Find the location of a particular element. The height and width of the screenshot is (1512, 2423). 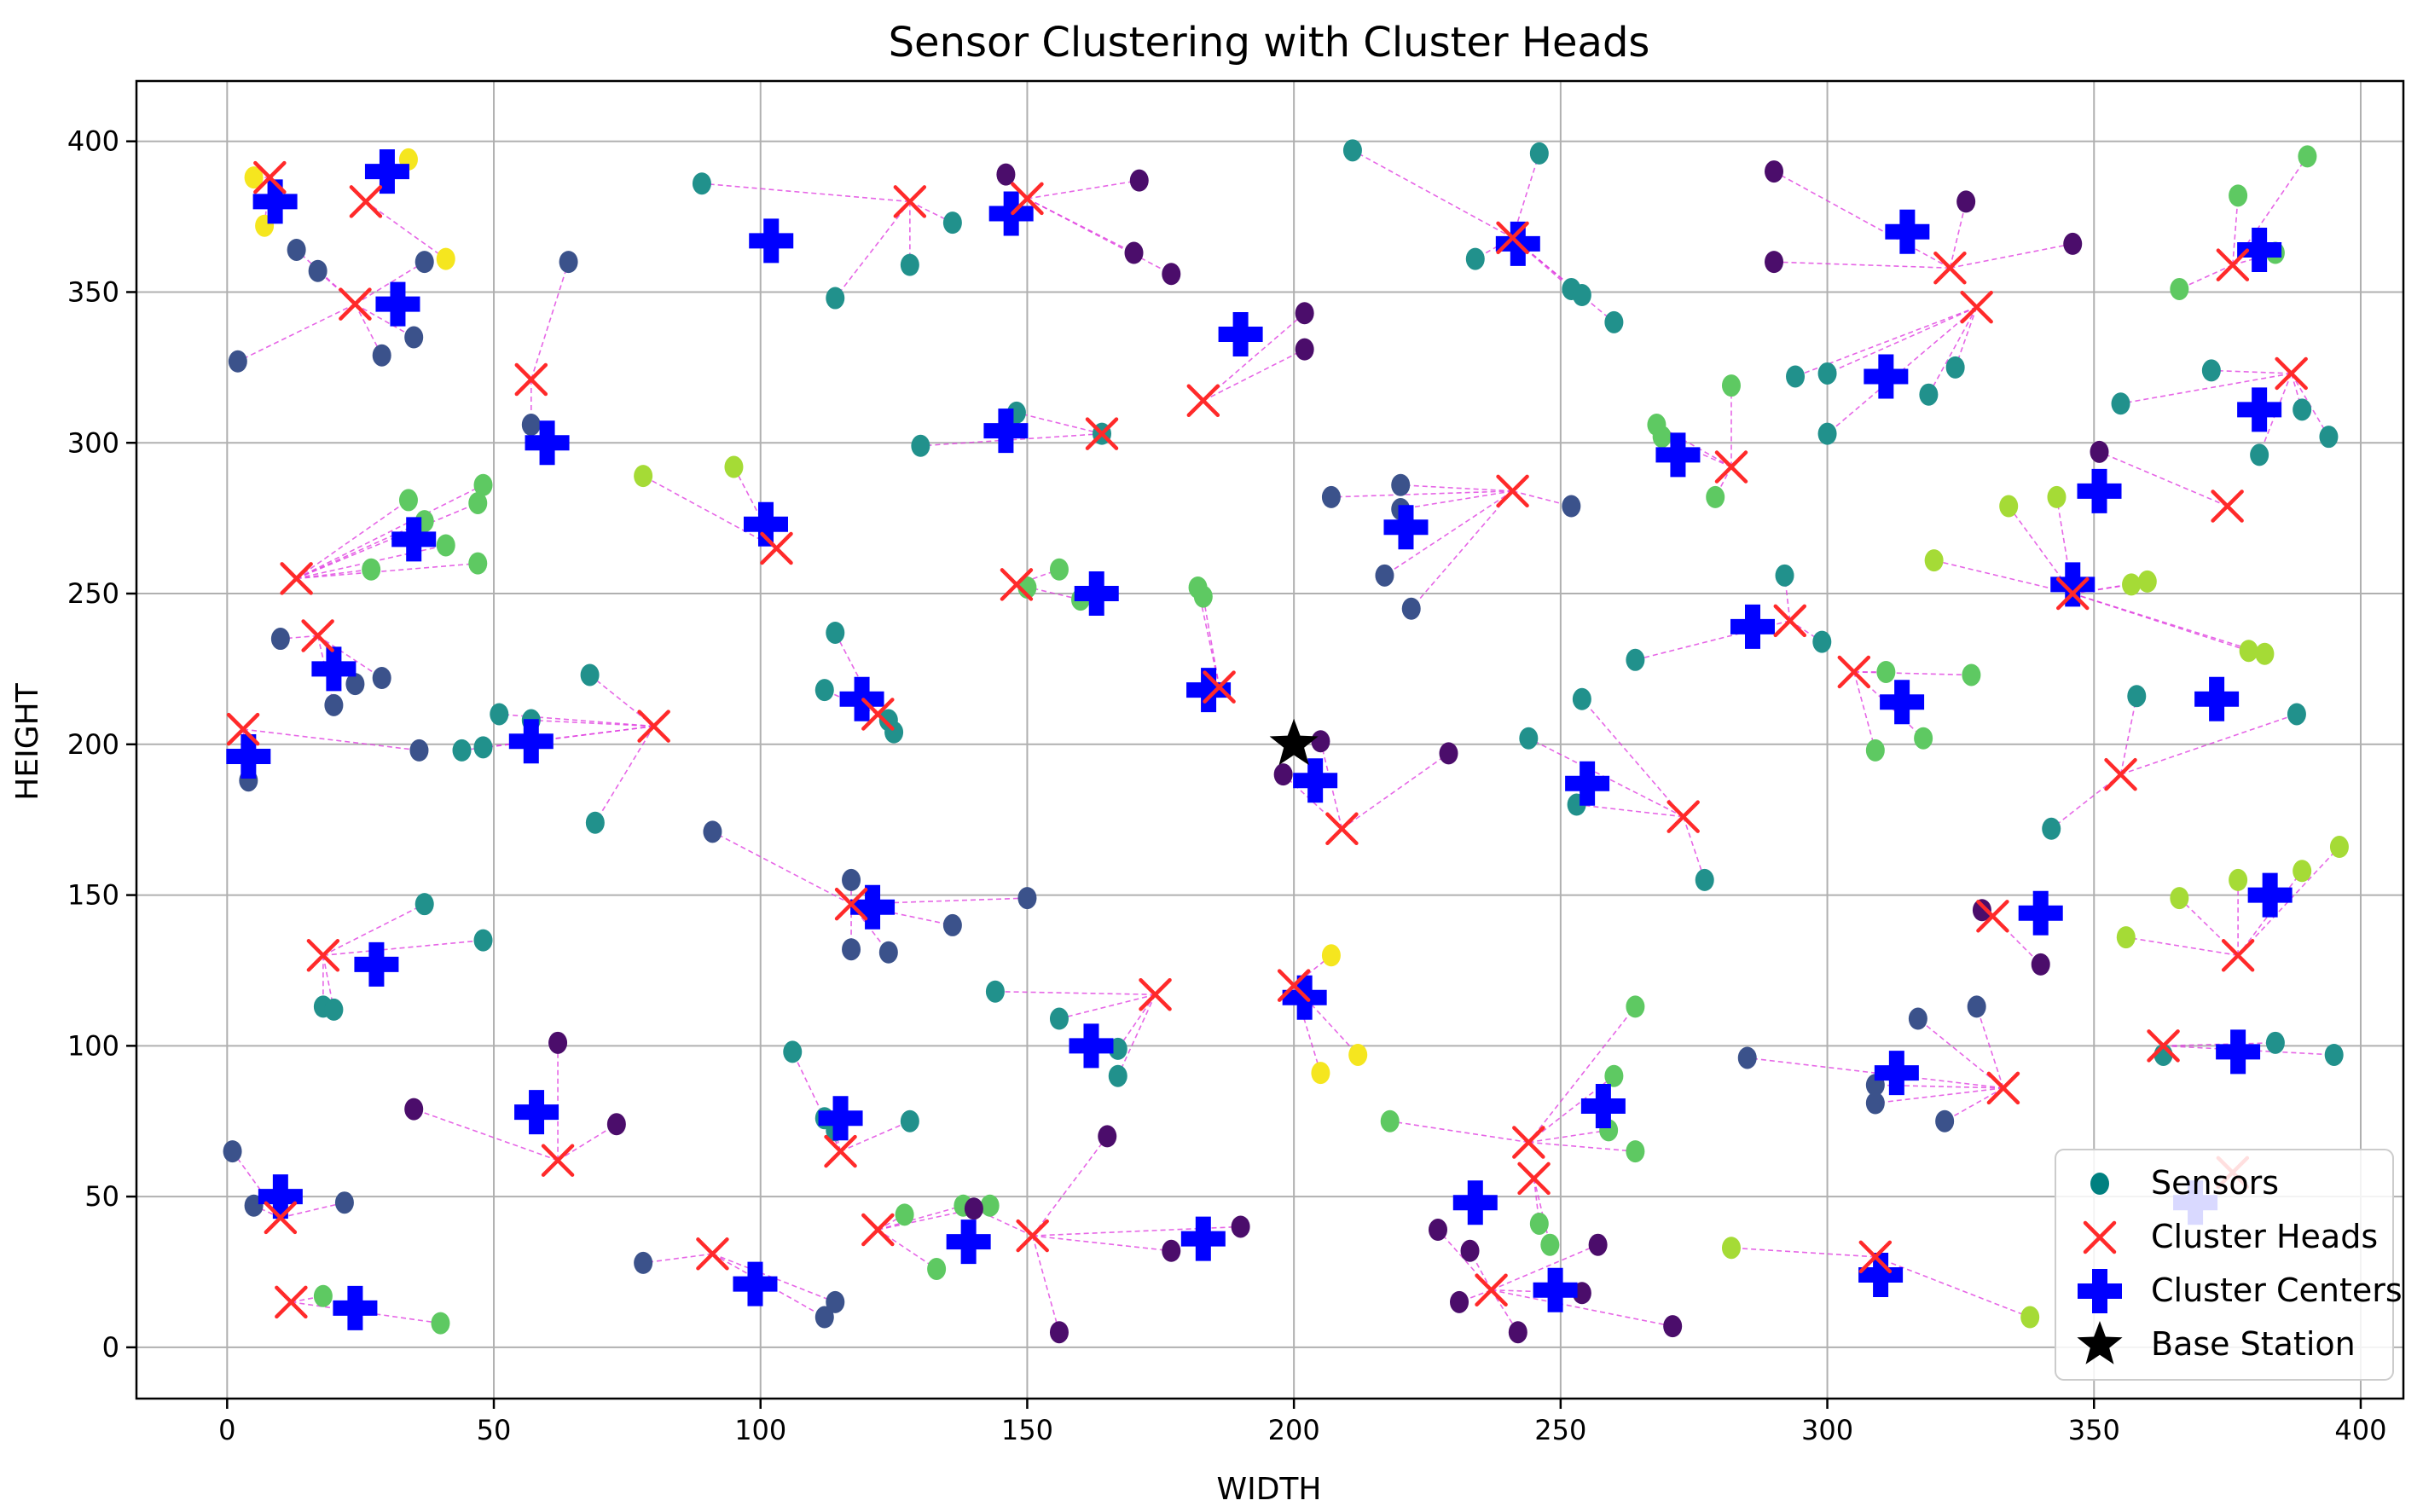

legend-mark-sensor is located at coordinates (2099, 1184).